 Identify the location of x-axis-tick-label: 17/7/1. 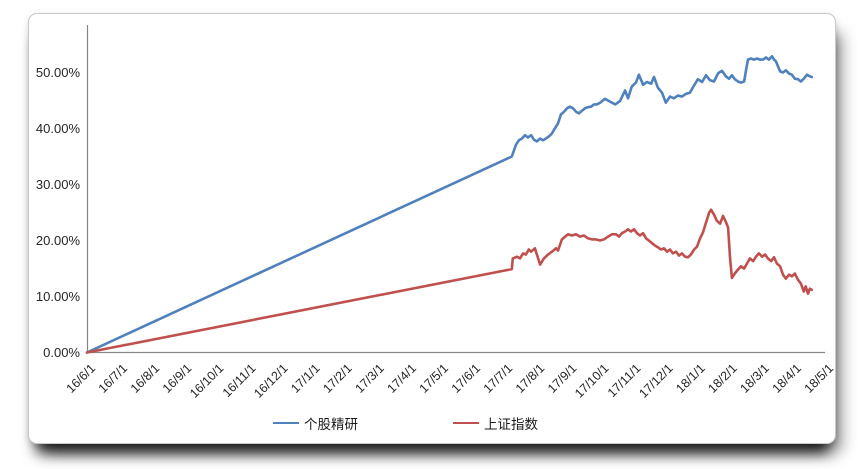
(498, 378).